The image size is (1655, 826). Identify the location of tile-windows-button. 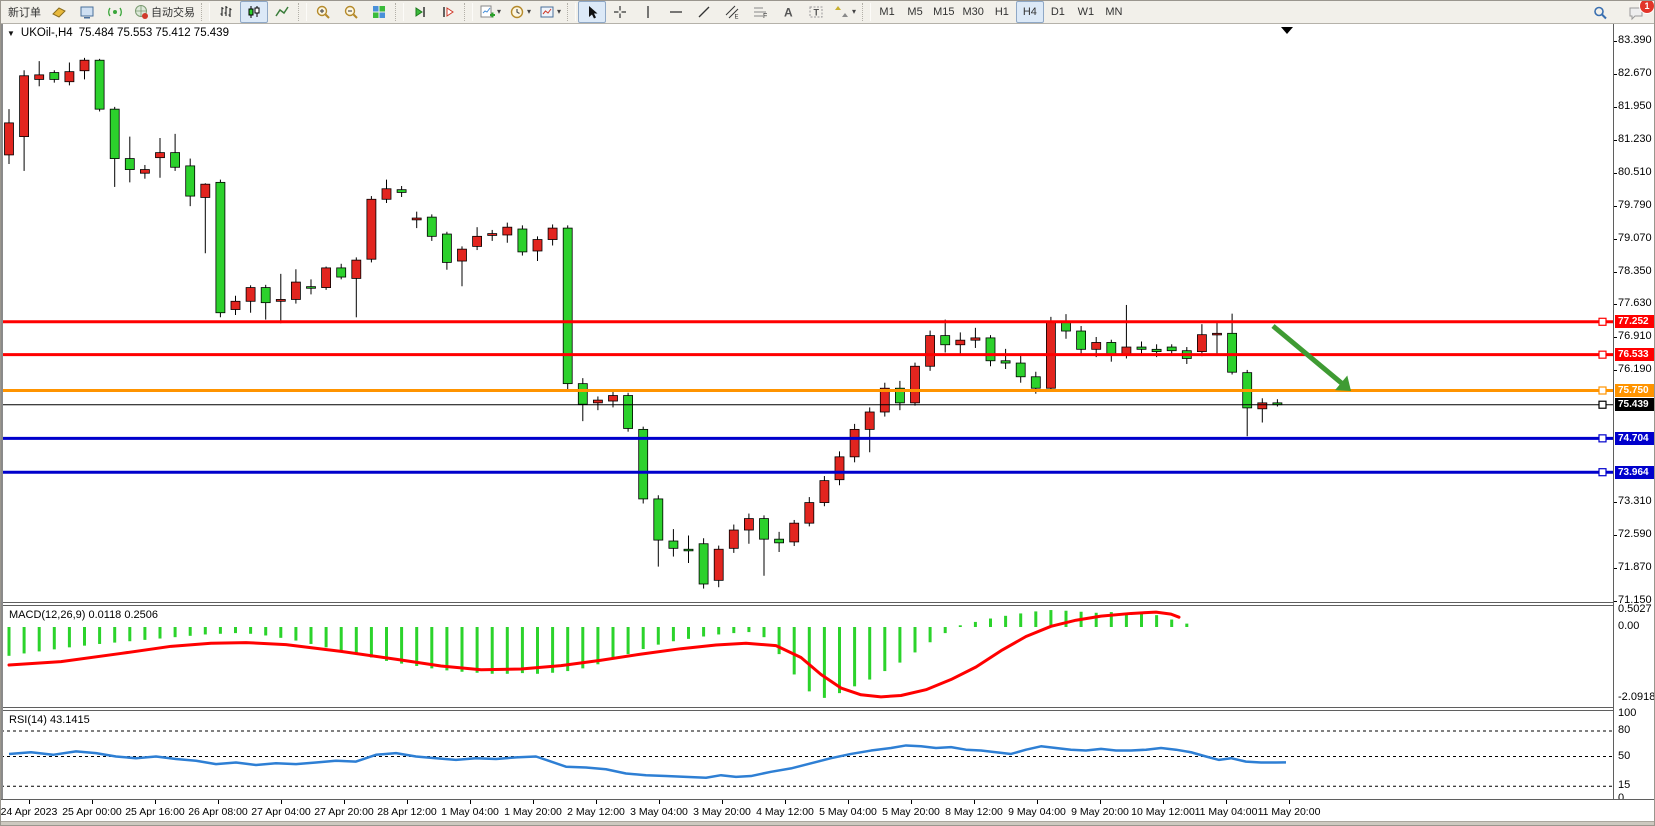
(379, 12).